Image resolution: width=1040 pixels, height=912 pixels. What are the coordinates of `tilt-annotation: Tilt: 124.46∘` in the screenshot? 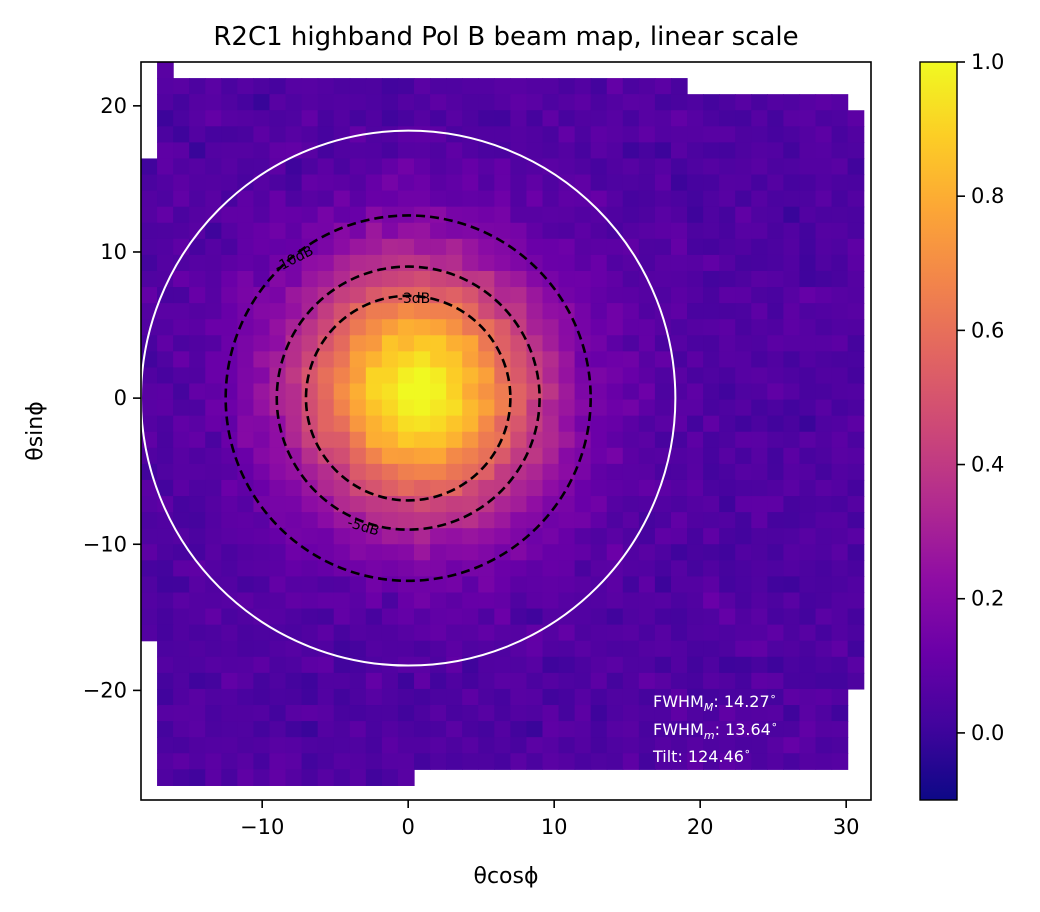 It's located at (701, 755).